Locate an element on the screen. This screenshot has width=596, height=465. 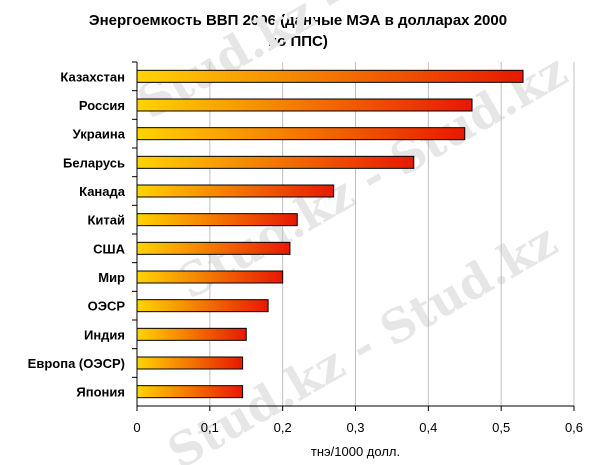
category-label: Мир is located at coordinates (111, 277).